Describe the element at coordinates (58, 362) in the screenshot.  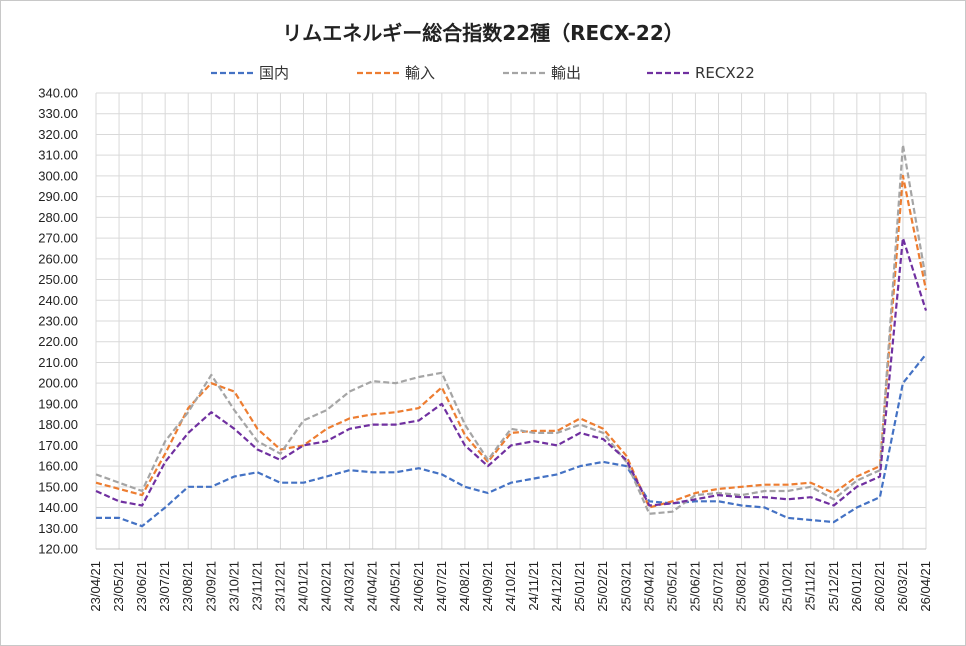
I see `y-tick-label: 210.00` at that location.